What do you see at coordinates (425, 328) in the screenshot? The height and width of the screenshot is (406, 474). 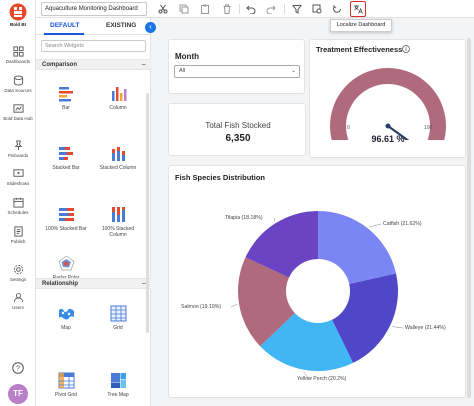 I see `pie-data-label: Walleye (21.44%)` at bounding box center [425, 328].